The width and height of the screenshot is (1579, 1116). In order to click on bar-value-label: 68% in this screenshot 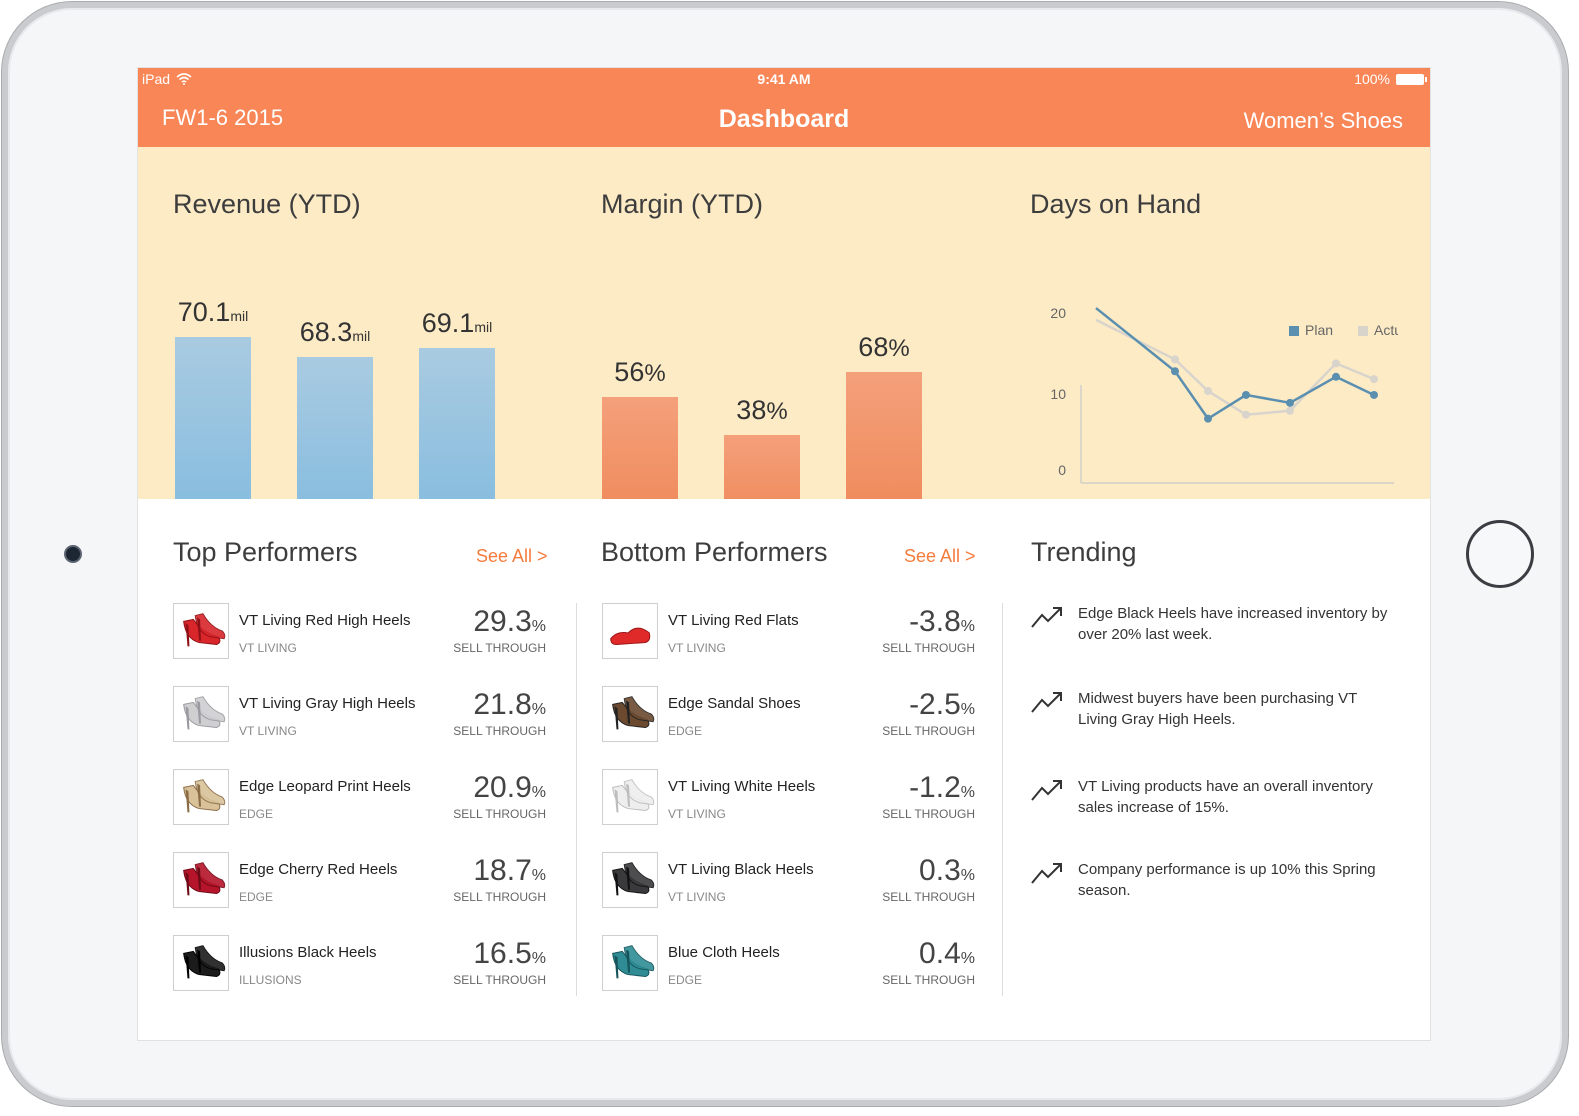, I will do `click(884, 347)`.